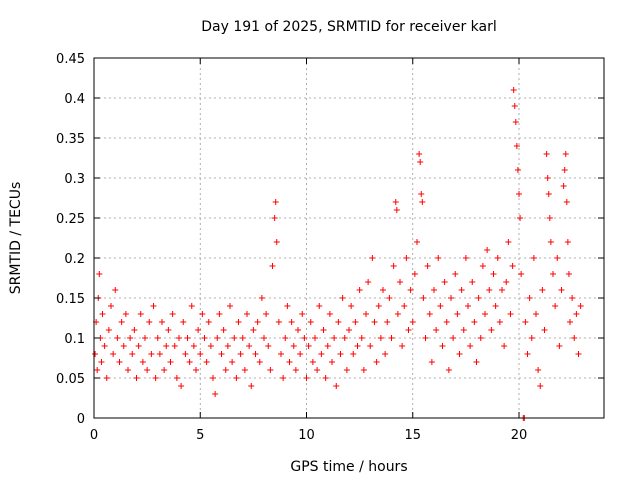 Image resolution: width=640 pixels, height=480 pixels. Describe the element at coordinates (16, 238) in the screenshot. I see `y-axis-label: SRMTID / TECUs` at that location.